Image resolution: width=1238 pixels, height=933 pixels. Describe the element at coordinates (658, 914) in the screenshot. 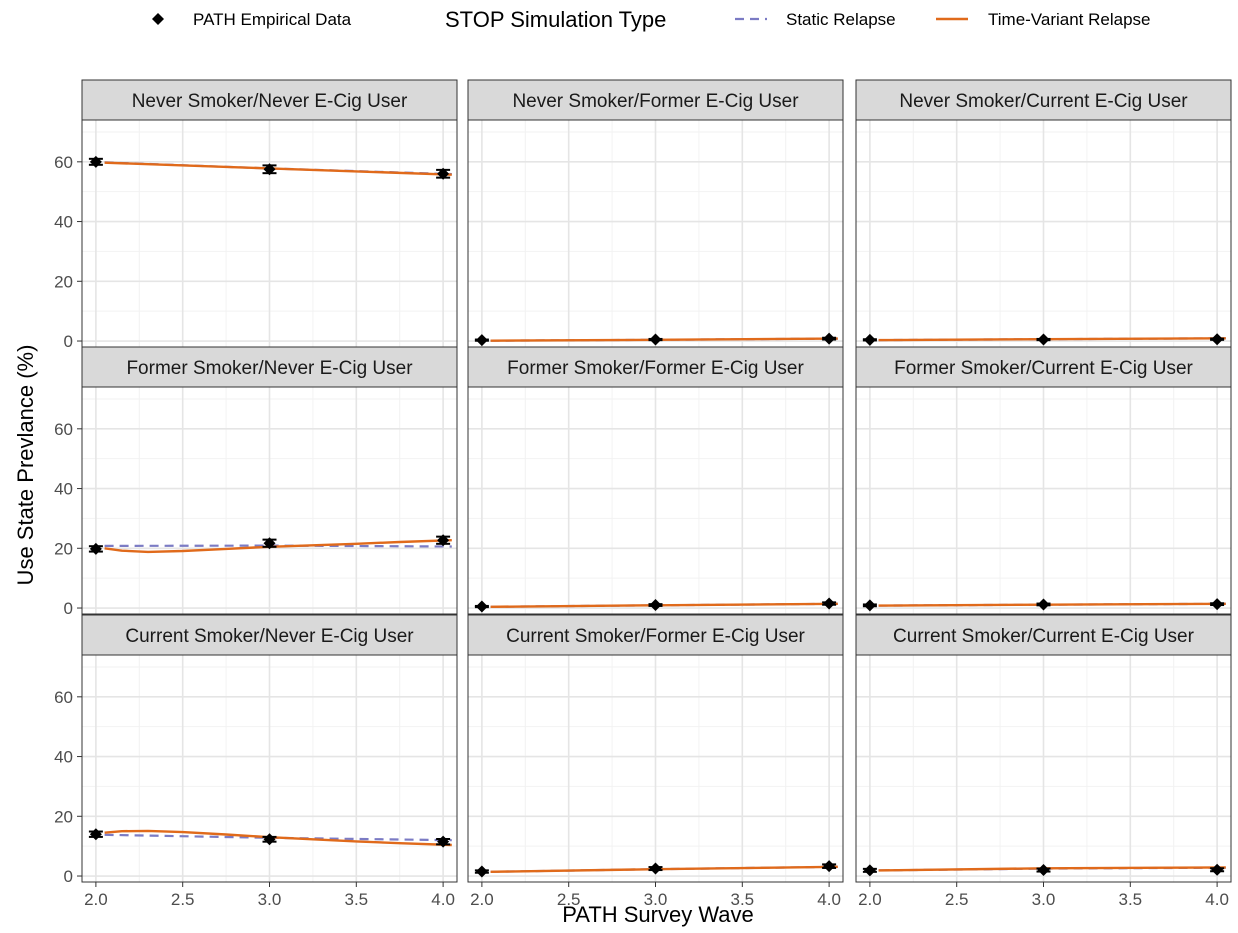

I see `x-axis-title: PATH Survey Wave` at that location.